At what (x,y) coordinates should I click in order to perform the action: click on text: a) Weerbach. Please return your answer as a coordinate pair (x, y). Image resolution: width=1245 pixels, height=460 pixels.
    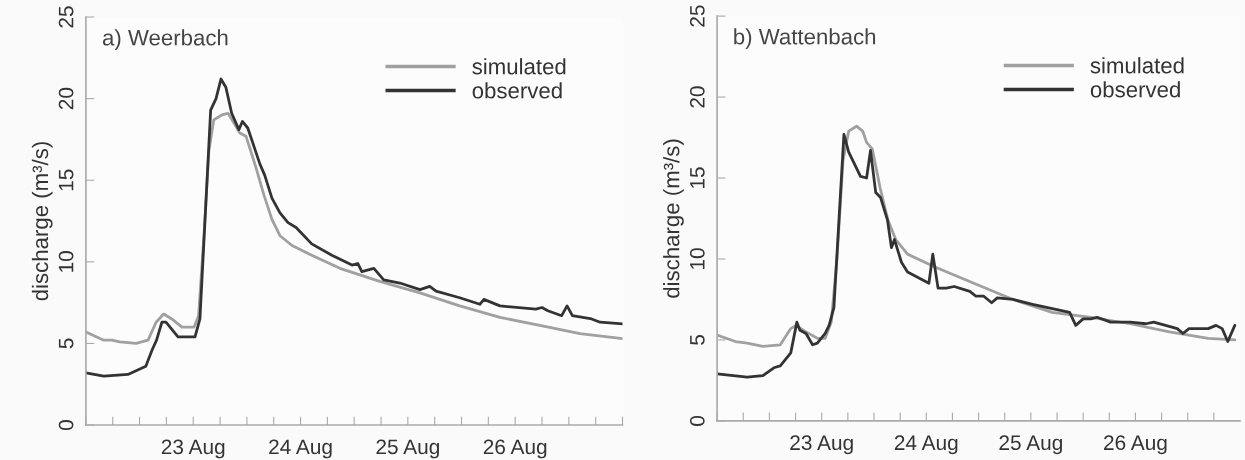
    Looking at the image, I should click on (165, 39).